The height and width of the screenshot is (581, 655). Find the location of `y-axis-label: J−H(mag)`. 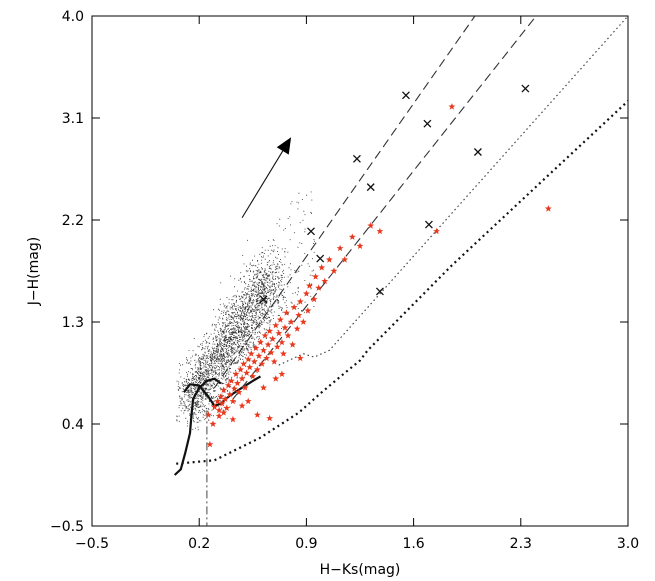

y-axis-label: J−H(mag) is located at coordinates (34, 271).